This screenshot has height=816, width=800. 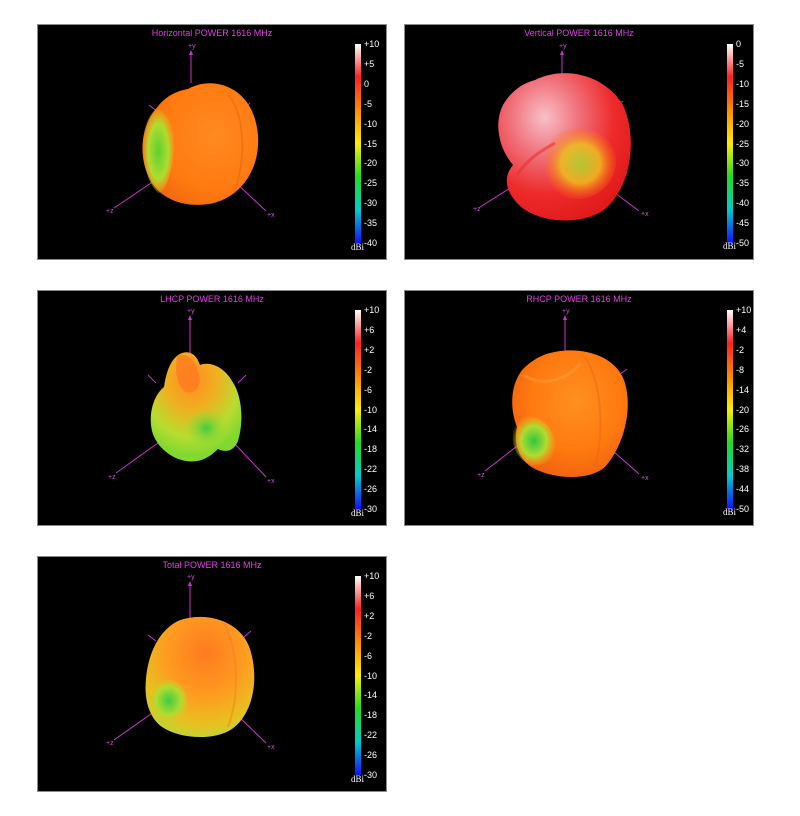 I want to click on horizontal-power-panel: Horizontal POWER 1616 MHz +y, so click(x=212, y=142).